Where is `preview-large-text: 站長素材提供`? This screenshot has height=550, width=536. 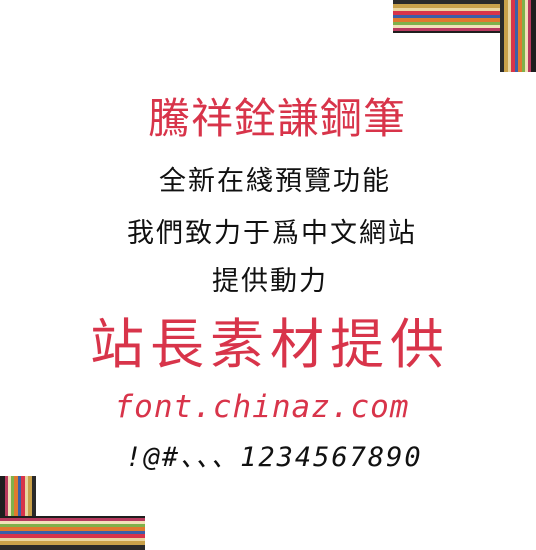
preview-large-text: 站長素材提供 is located at coordinates (270, 344).